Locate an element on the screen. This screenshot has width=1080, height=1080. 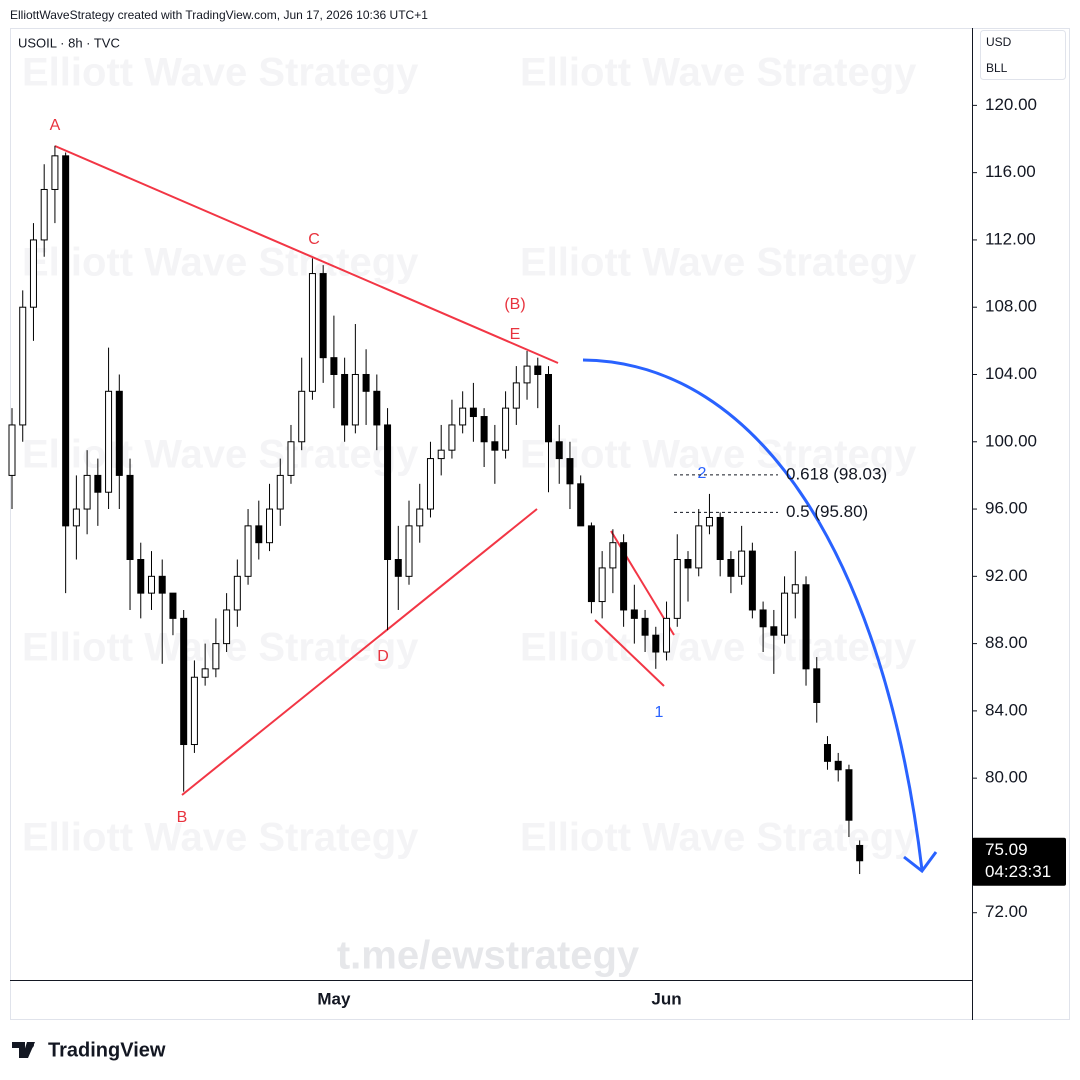
y-tick-label: 108.00 is located at coordinates (1011, 306).